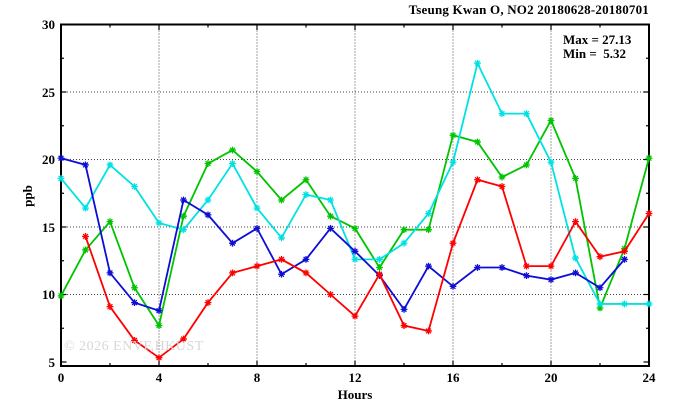 This screenshot has height=409, width=674. What do you see at coordinates (159, 377) in the screenshot?
I see `x-tick-label: 4` at bounding box center [159, 377].